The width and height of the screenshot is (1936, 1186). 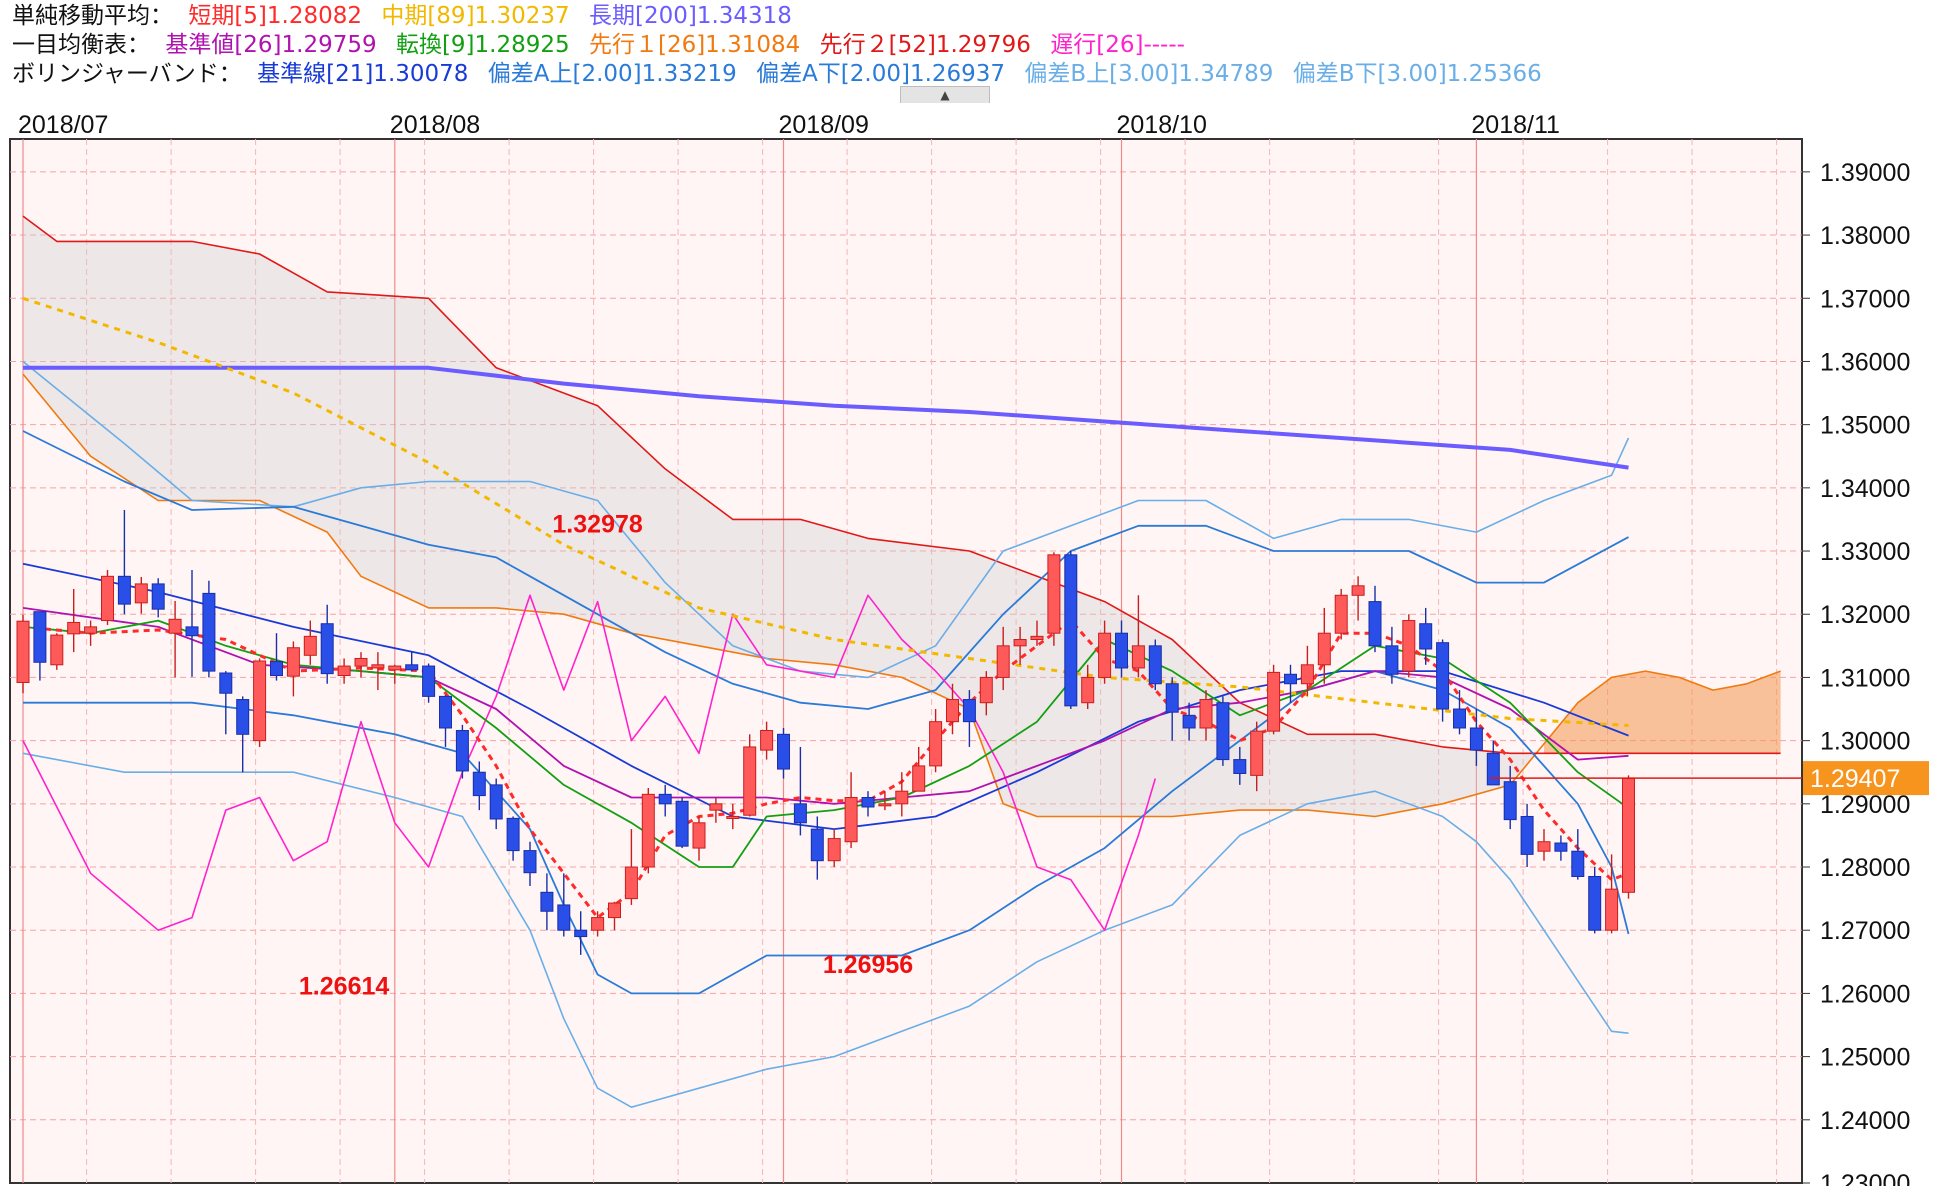 I want to click on y-tick-label: 1.31000, so click(x=1865, y=678).